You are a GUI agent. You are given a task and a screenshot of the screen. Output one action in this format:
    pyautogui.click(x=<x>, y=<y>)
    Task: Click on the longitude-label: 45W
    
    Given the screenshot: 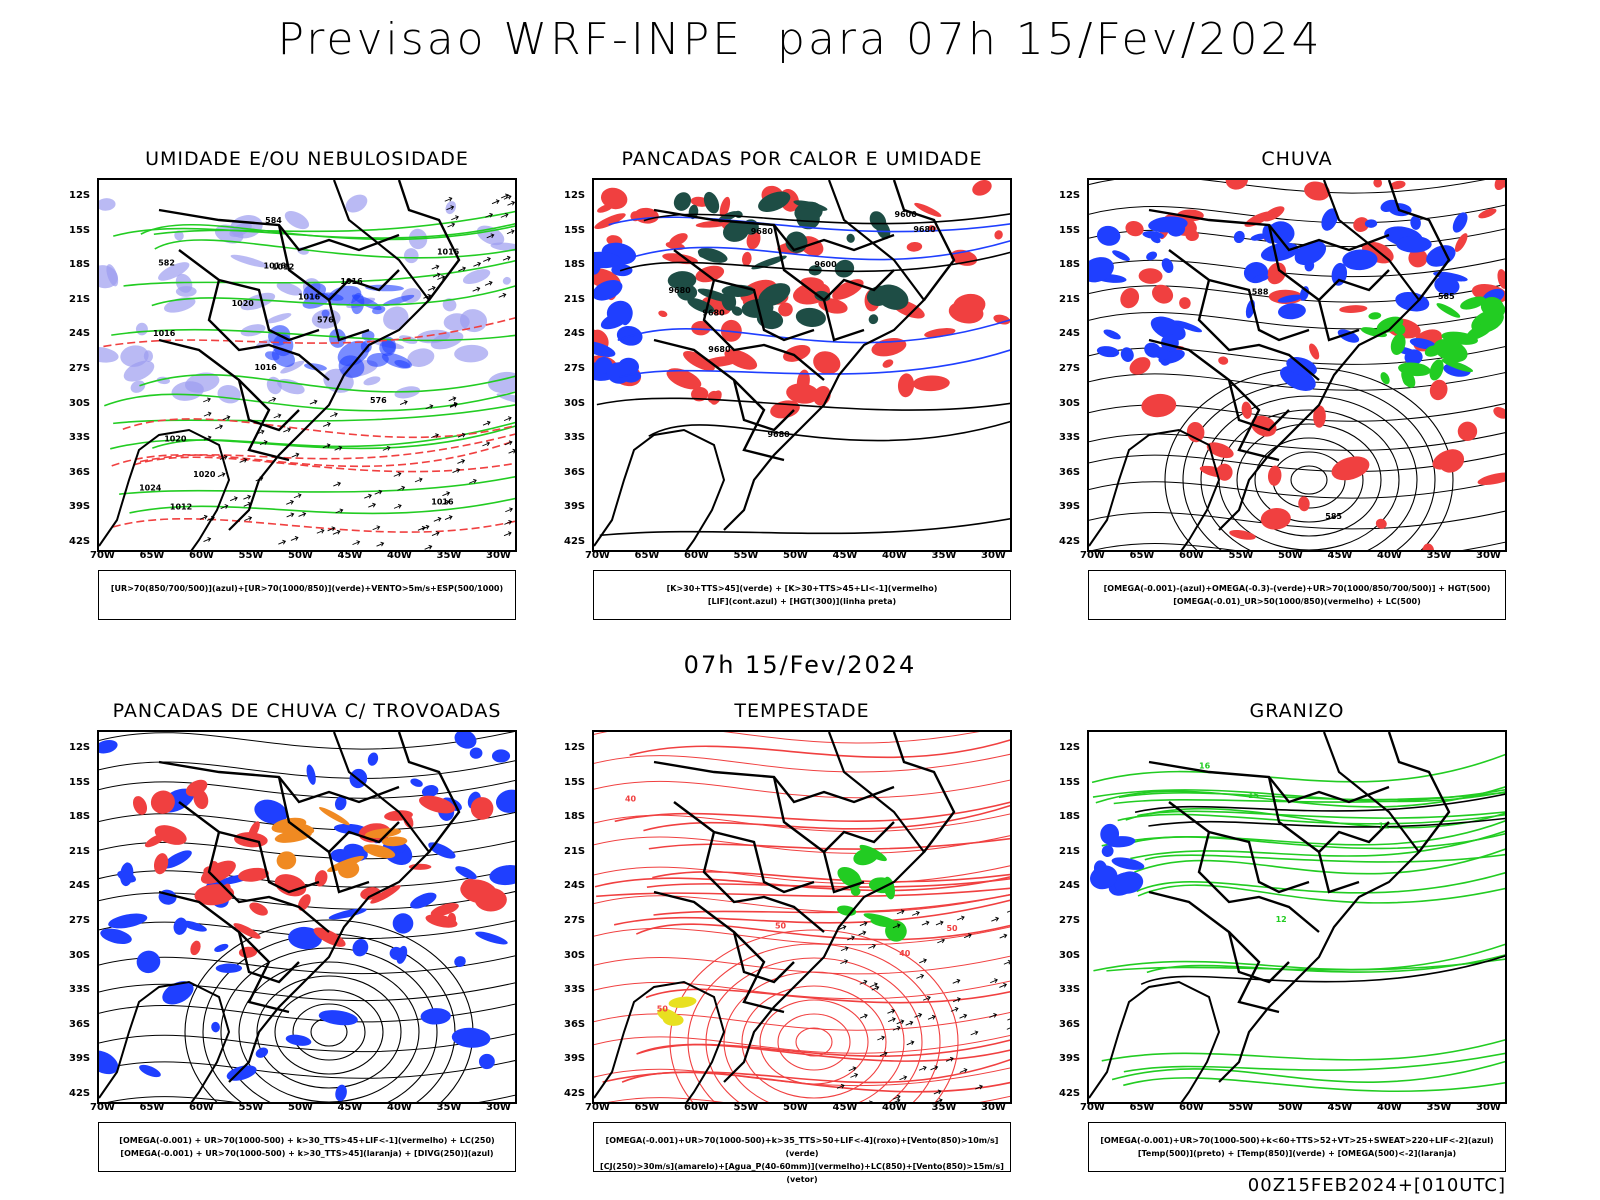 What is the action you would take?
    pyautogui.click(x=350, y=555)
    